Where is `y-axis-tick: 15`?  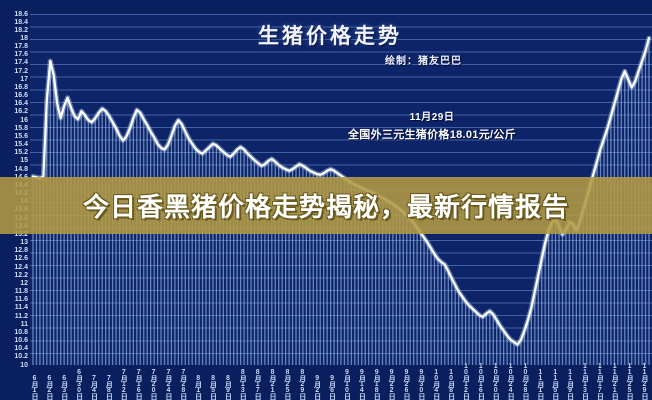
y-axis-tick: 15 is located at coordinates (24, 161).